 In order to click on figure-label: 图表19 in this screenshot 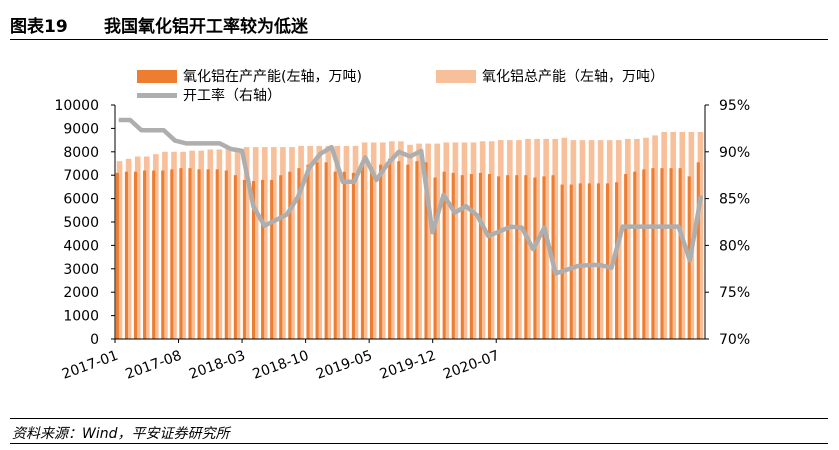, I will do `click(39, 27)`.